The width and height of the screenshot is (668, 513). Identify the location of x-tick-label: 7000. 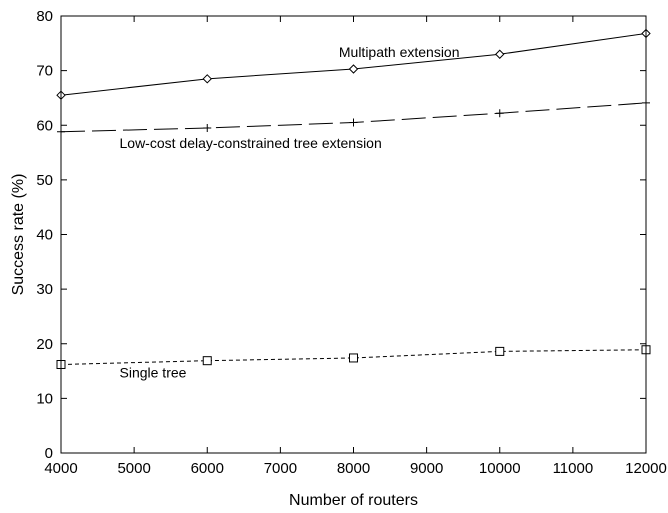
(280, 468).